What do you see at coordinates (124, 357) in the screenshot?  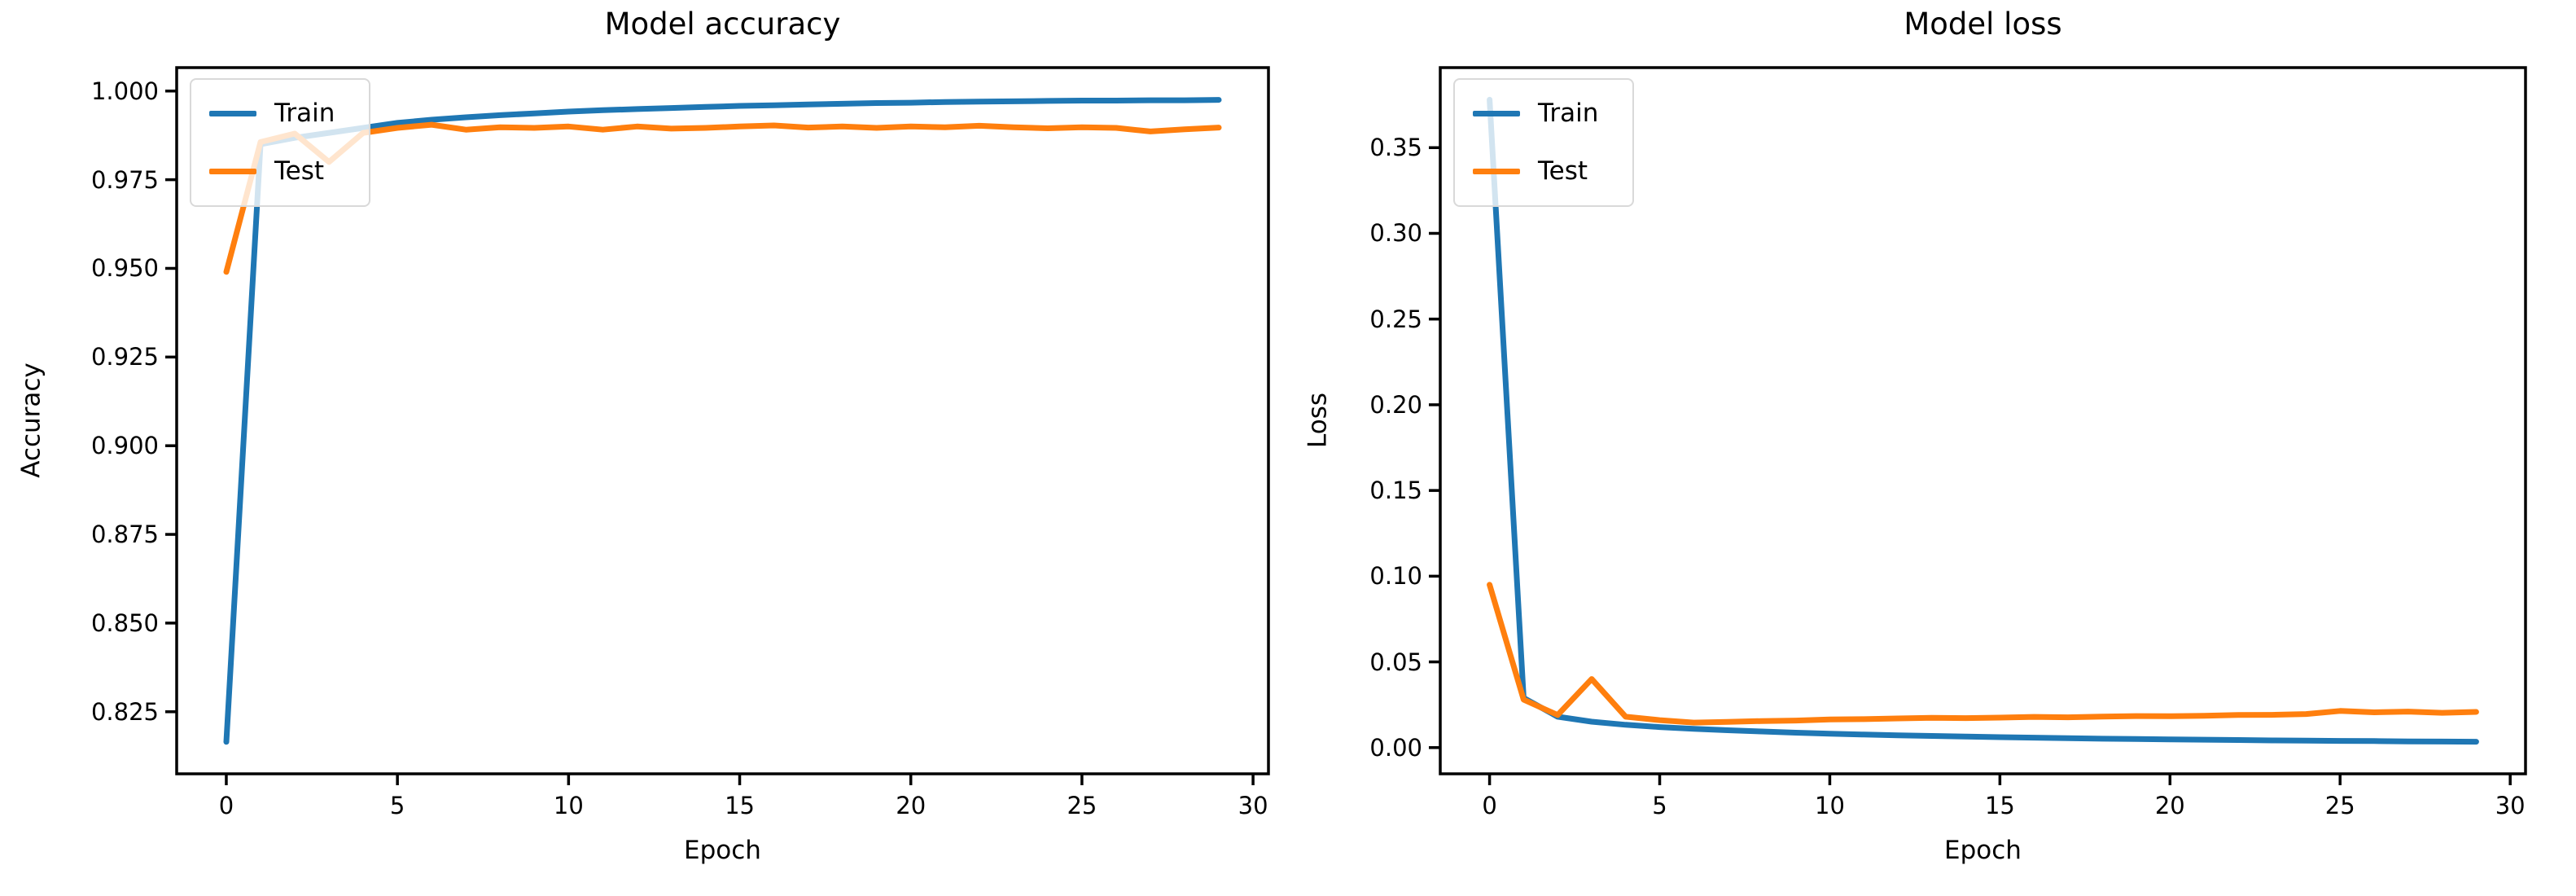 I see `y-tick-label: 0.925` at bounding box center [124, 357].